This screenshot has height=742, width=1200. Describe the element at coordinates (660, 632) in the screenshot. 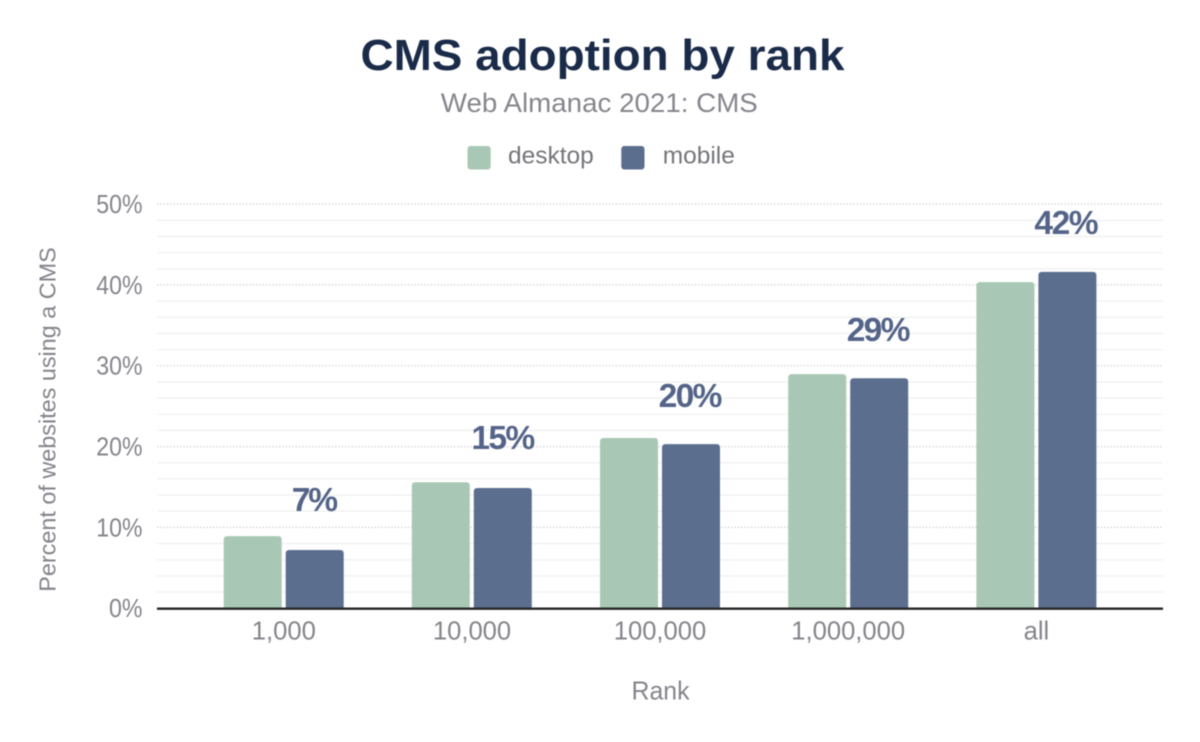

I see `svg-text: 100,000` at that location.